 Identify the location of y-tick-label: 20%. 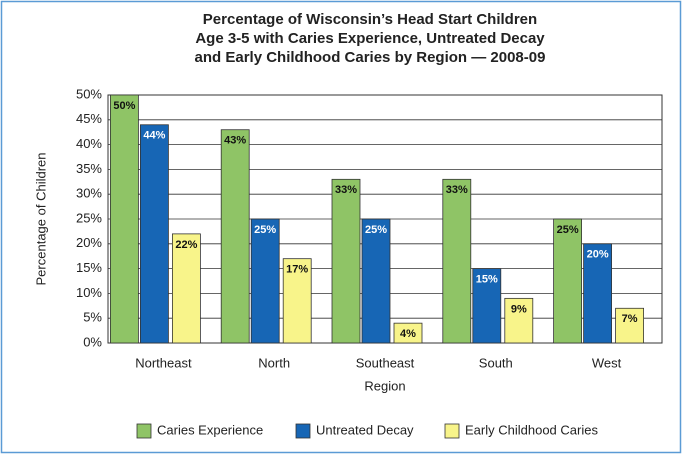
(89, 242).